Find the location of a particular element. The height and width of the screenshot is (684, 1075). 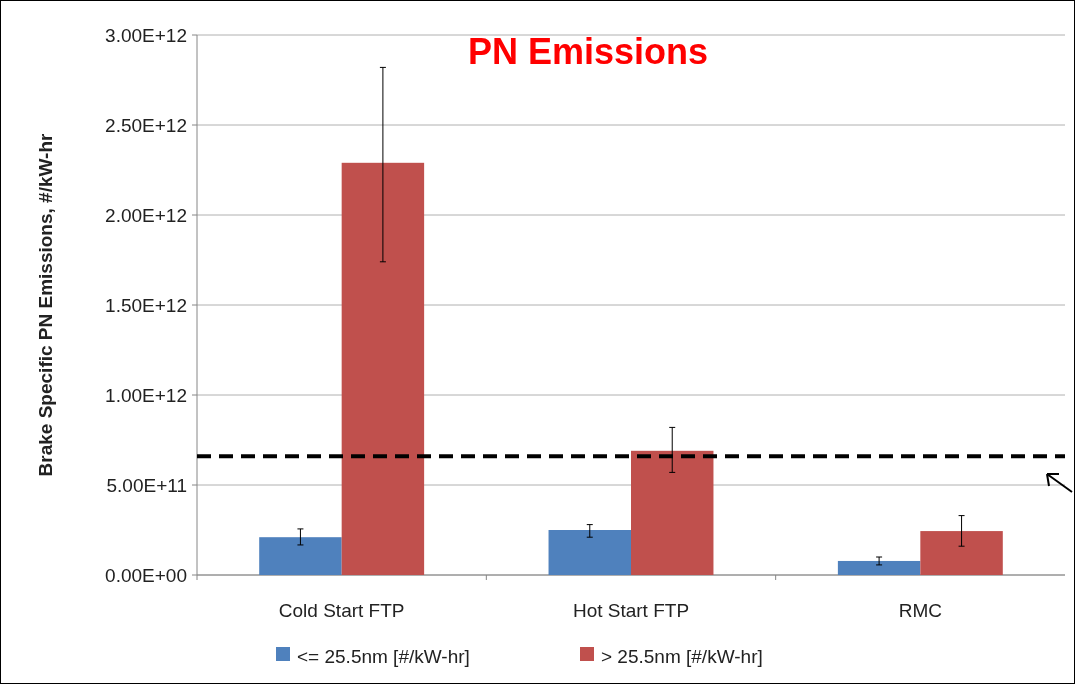

y-tick-label: 1.50E+12 is located at coordinates (146, 305).